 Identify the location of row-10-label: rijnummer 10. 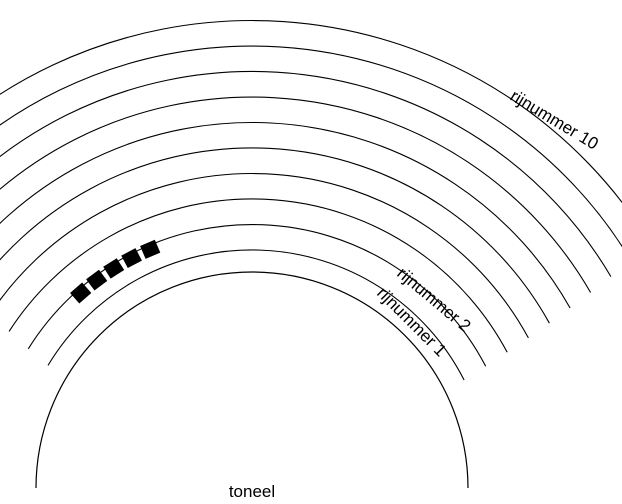
(554, 119).